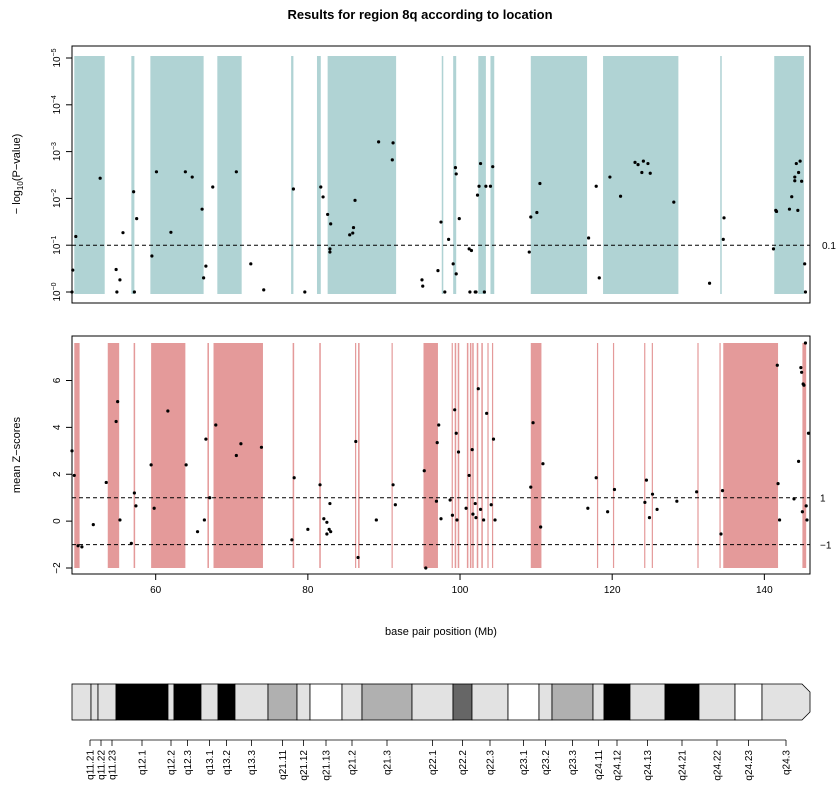 The width and height of the screenshot is (840, 807). I want to click on p1-y-tick-label: 10−5, so click(57, 57).